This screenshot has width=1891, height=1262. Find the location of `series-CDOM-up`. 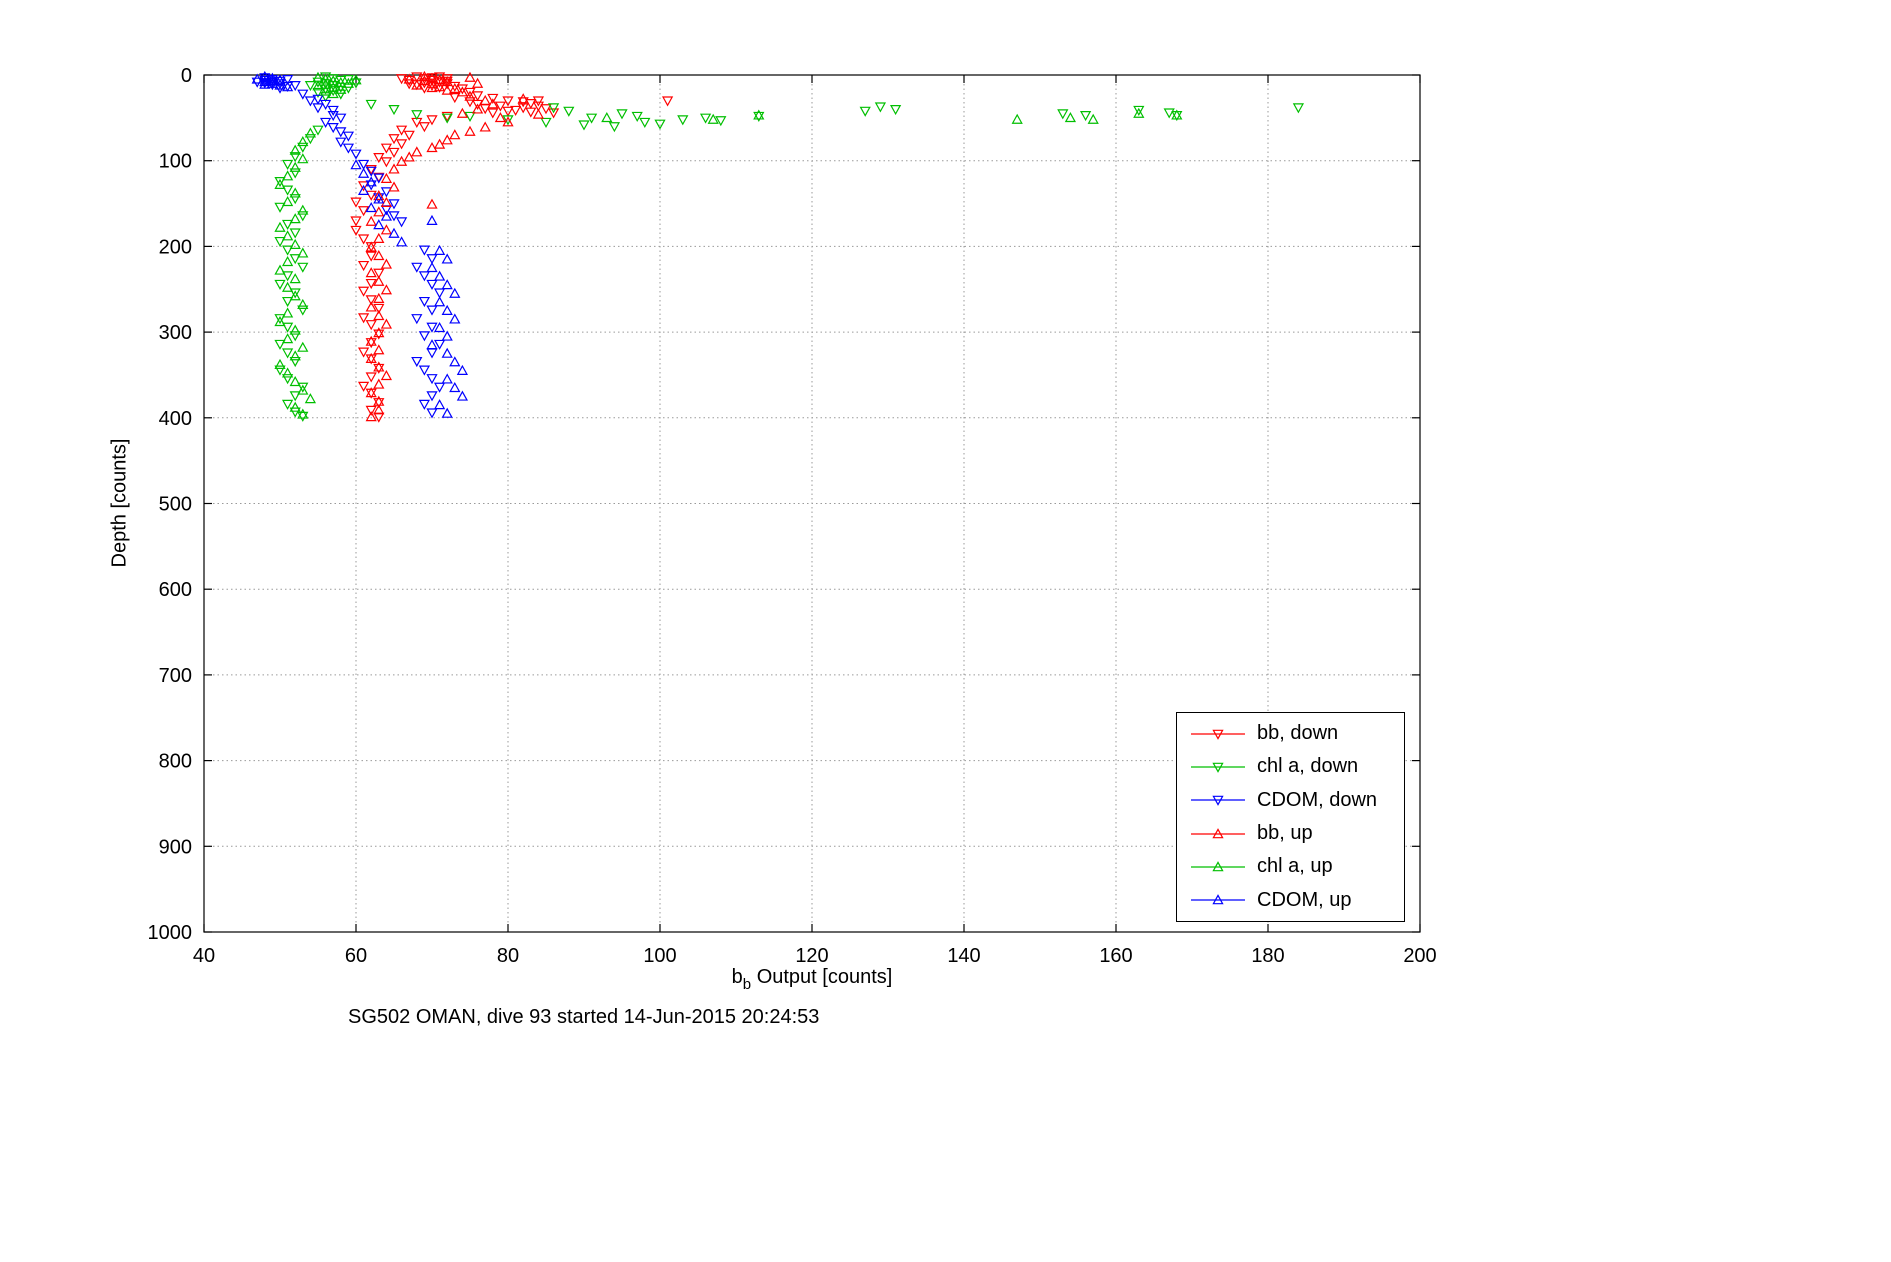

series-CDOM-up is located at coordinates (360, 244).